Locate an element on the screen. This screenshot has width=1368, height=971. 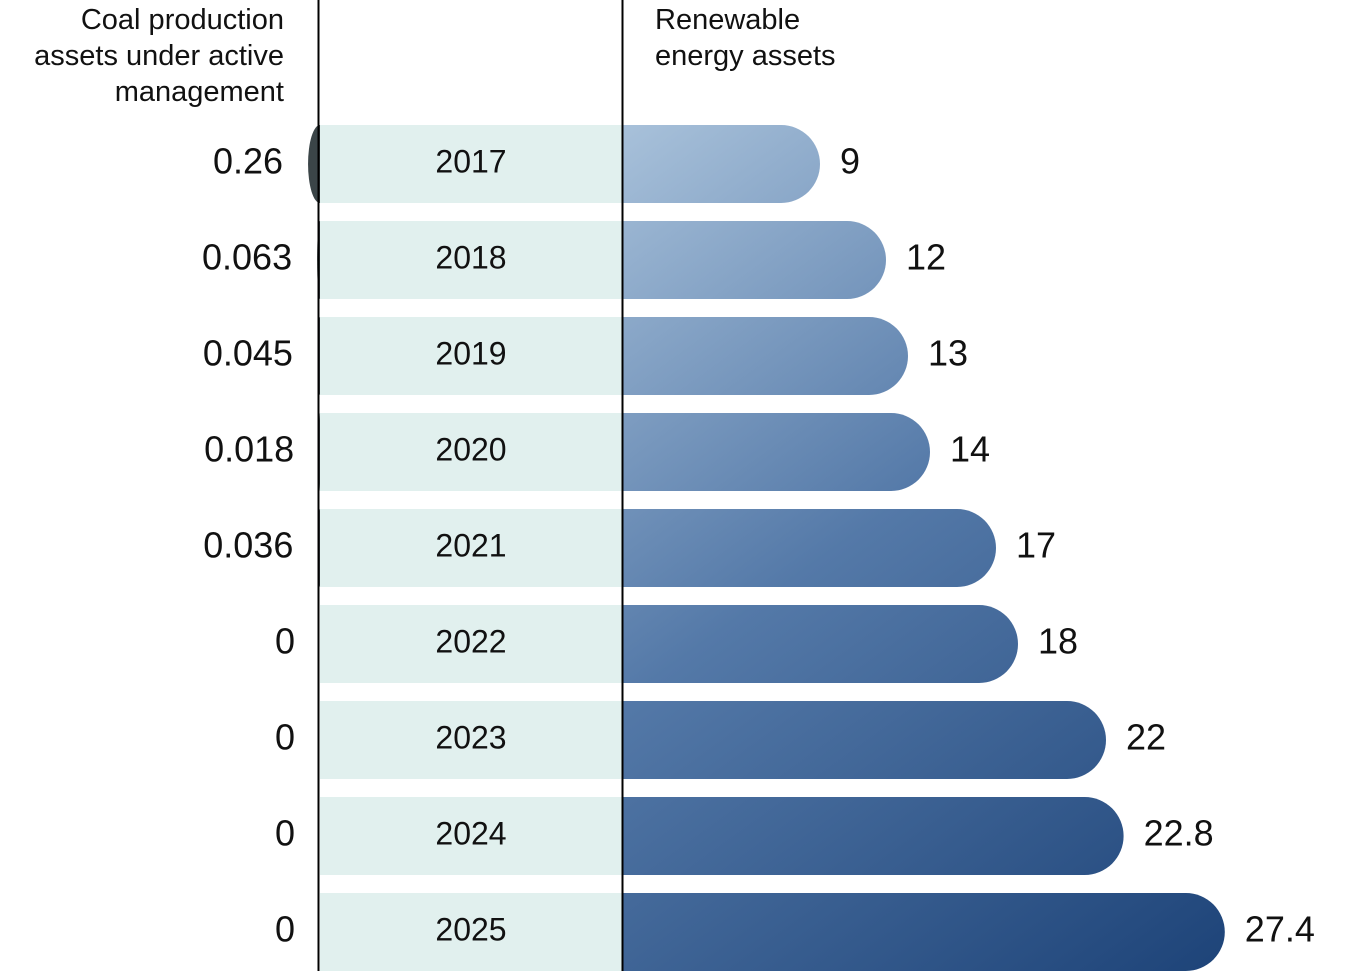
renewable-value-label: 17 is located at coordinates (1036, 545).